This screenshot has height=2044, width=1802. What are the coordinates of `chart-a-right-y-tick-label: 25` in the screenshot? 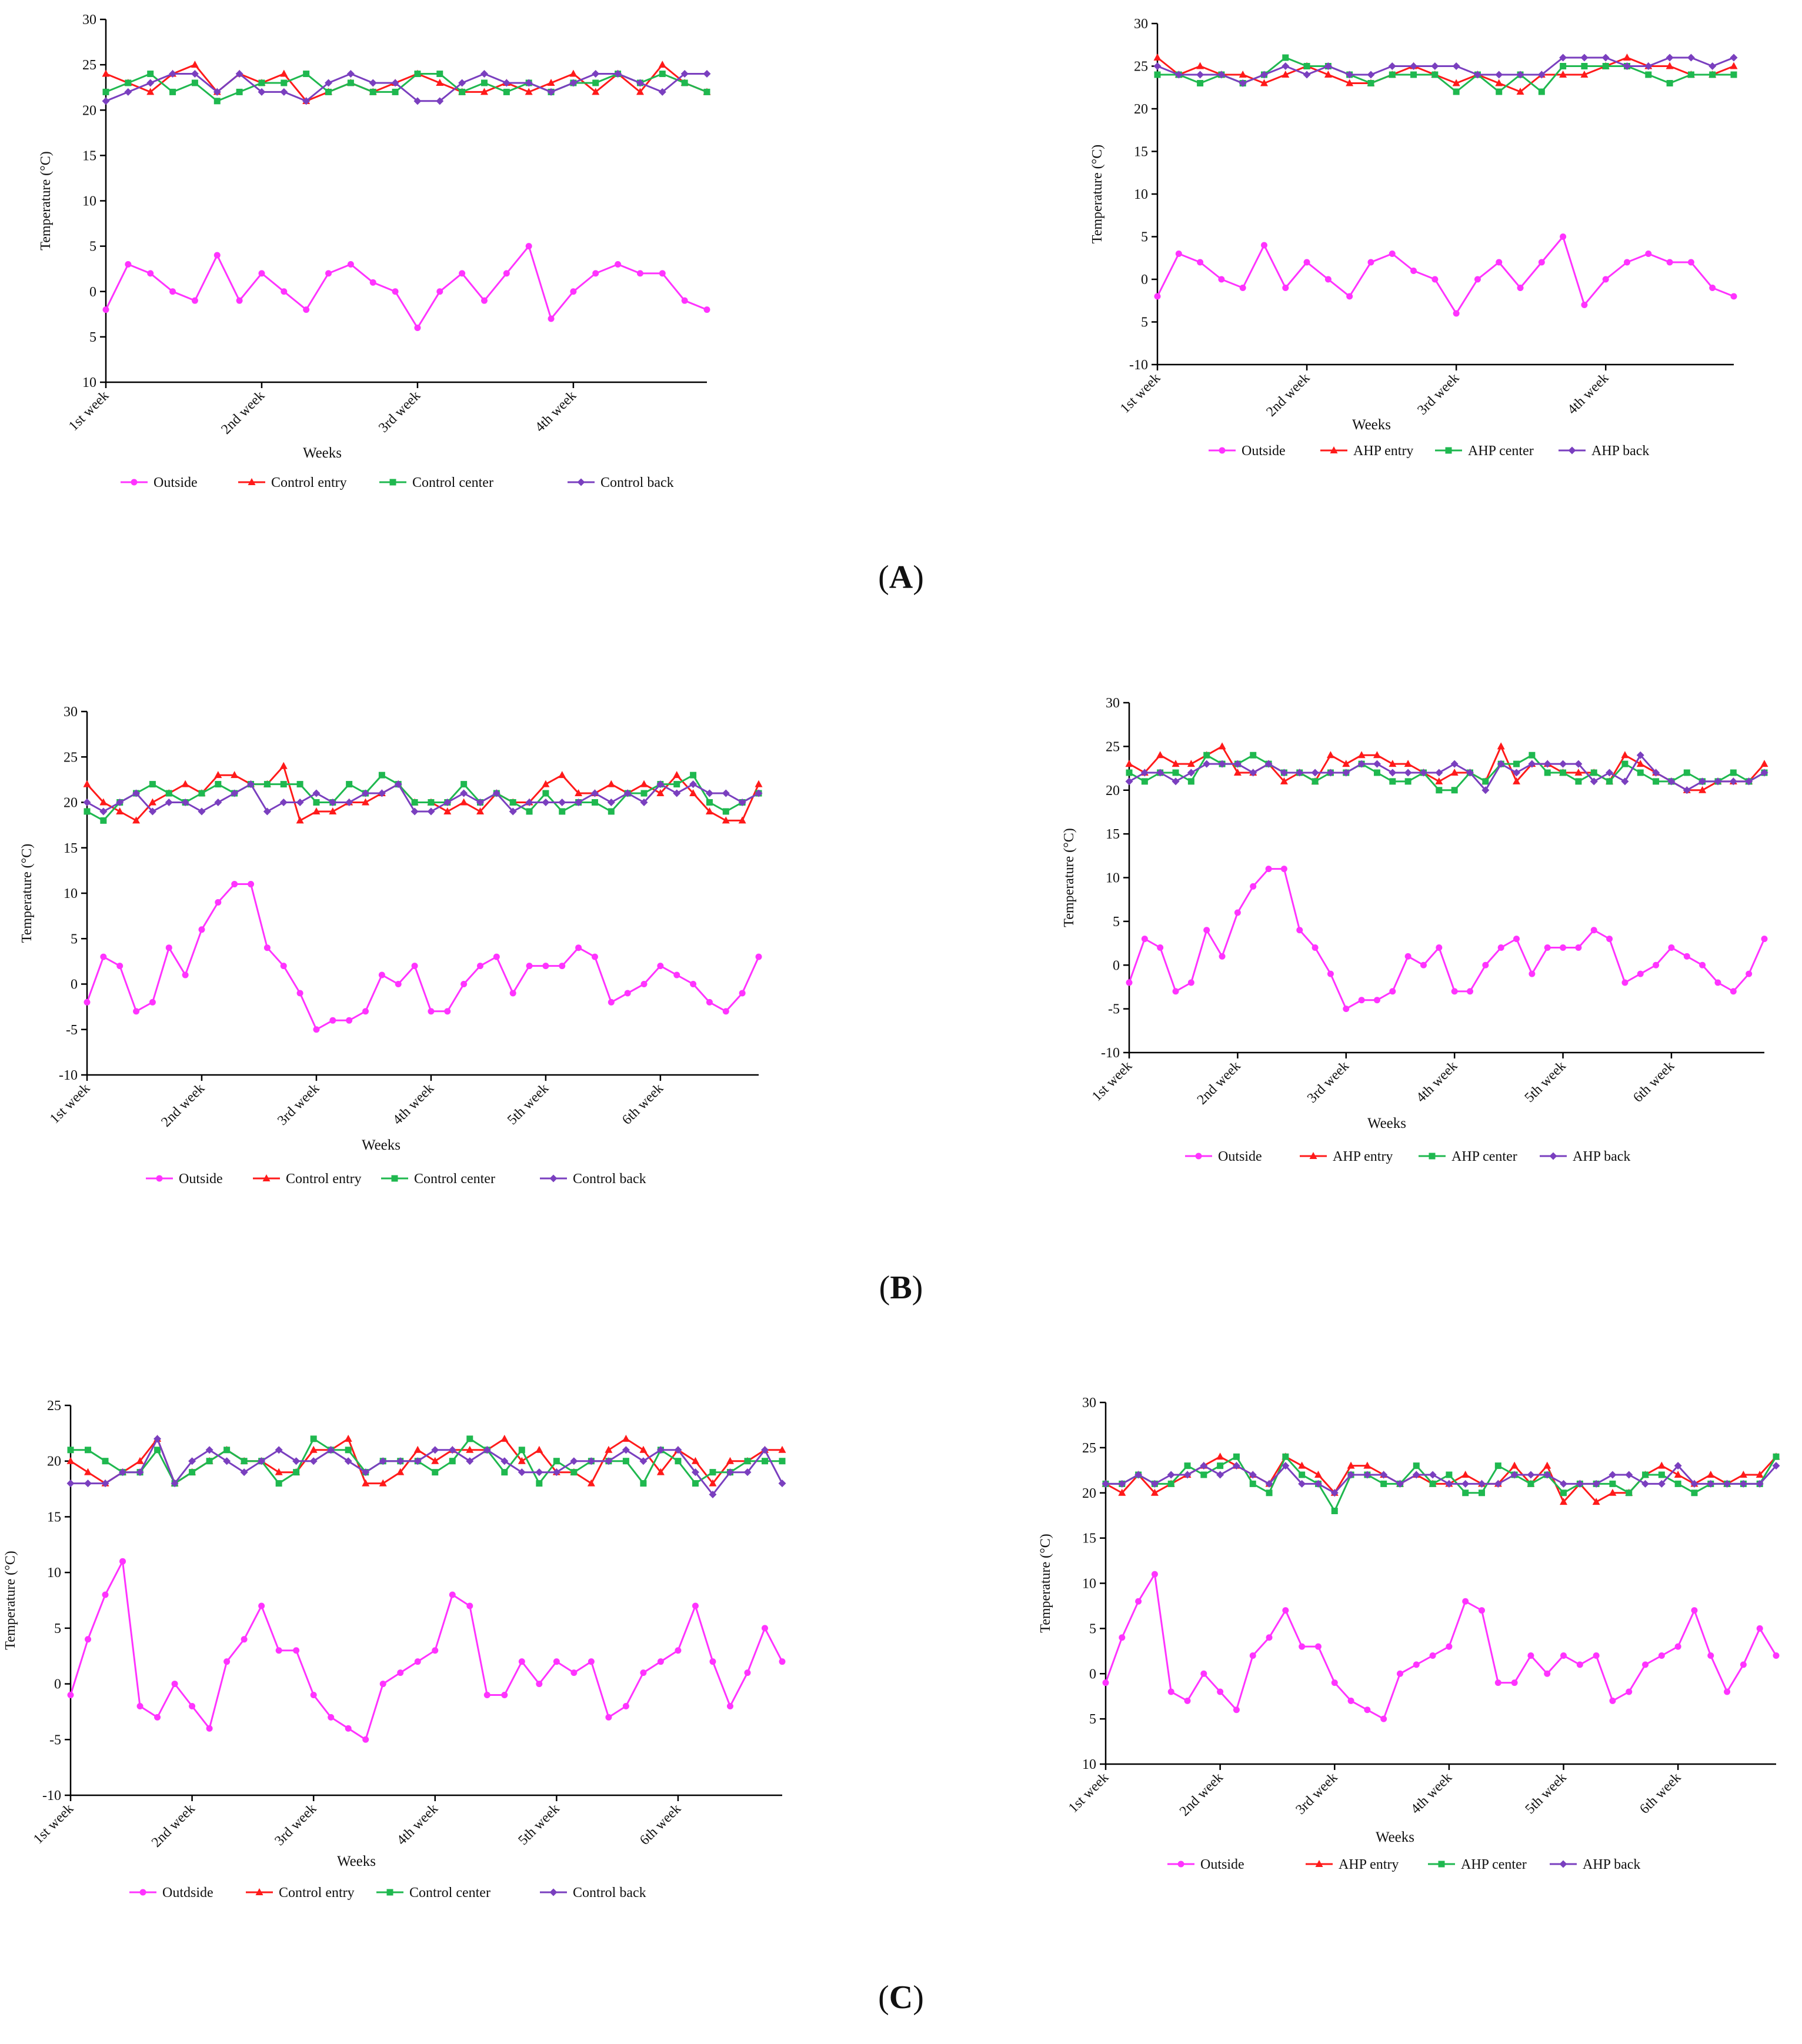 It's located at (1141, 67).